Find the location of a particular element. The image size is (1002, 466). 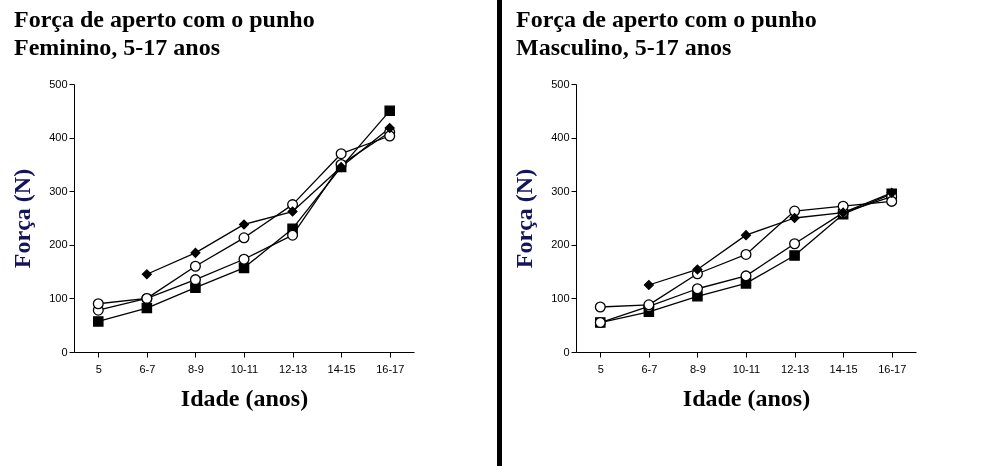

chart-subtitle: Feminino, 5-17 anos is located at coordinates (117, 47).